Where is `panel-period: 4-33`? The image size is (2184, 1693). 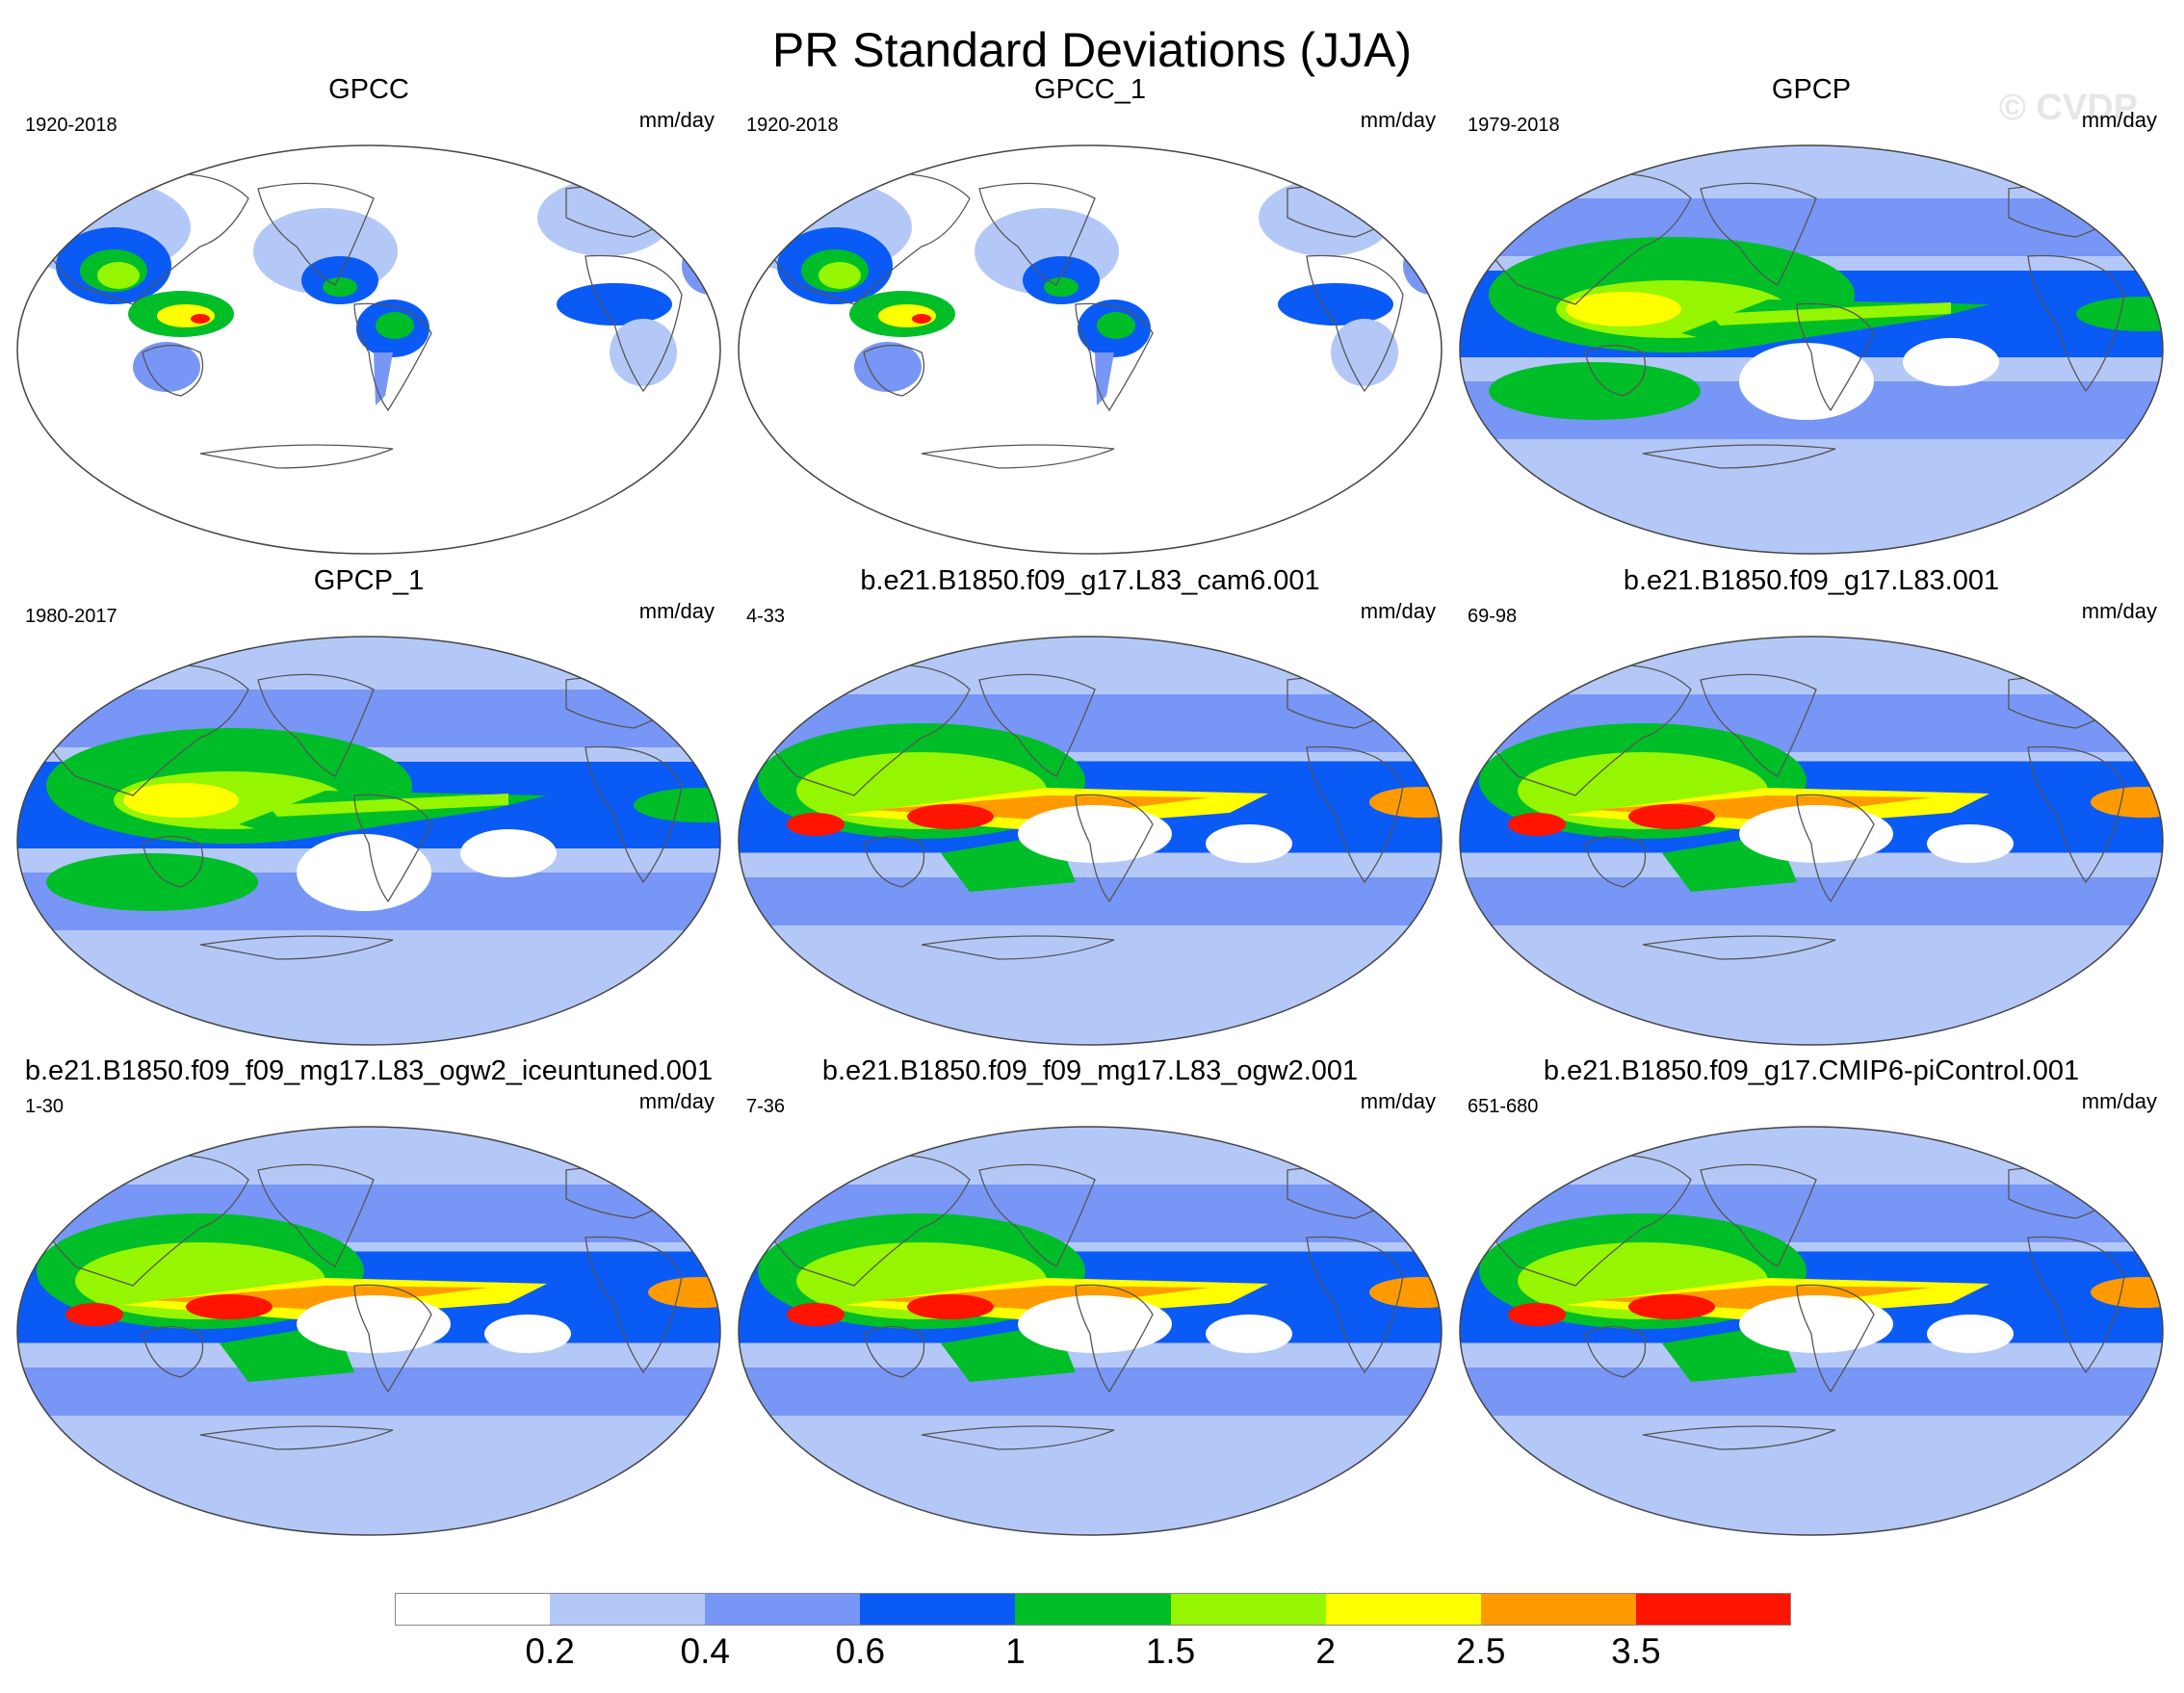 panel-period: 4-33 is located at coordinates (766, 616).